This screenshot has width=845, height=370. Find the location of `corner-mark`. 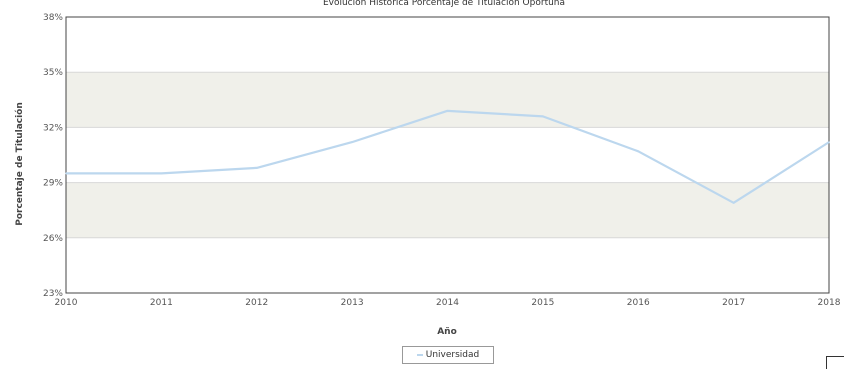

corner-mark is located at coordinates (835, 362).